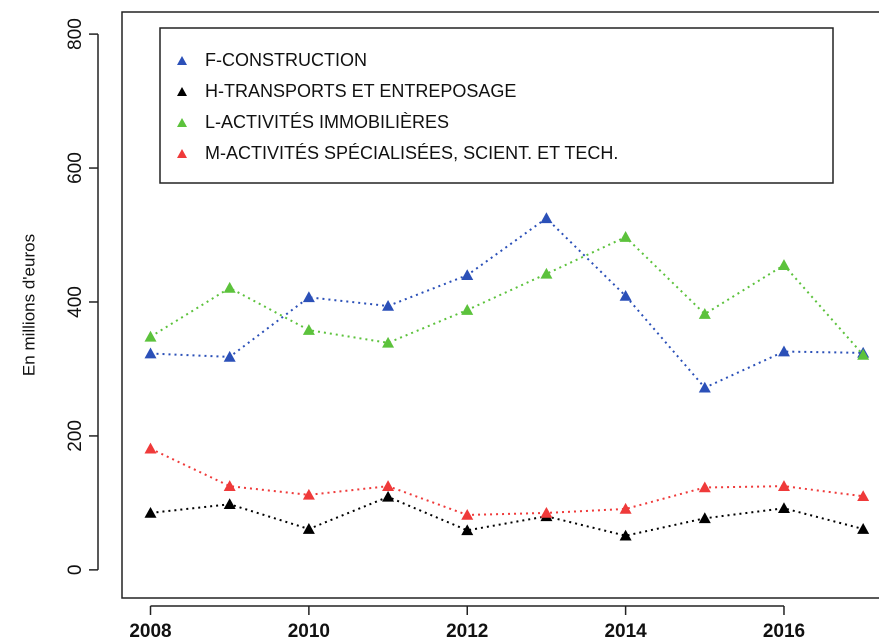  I want to click on legend-label: F-CONSTRUCTION, so click(286, 60).